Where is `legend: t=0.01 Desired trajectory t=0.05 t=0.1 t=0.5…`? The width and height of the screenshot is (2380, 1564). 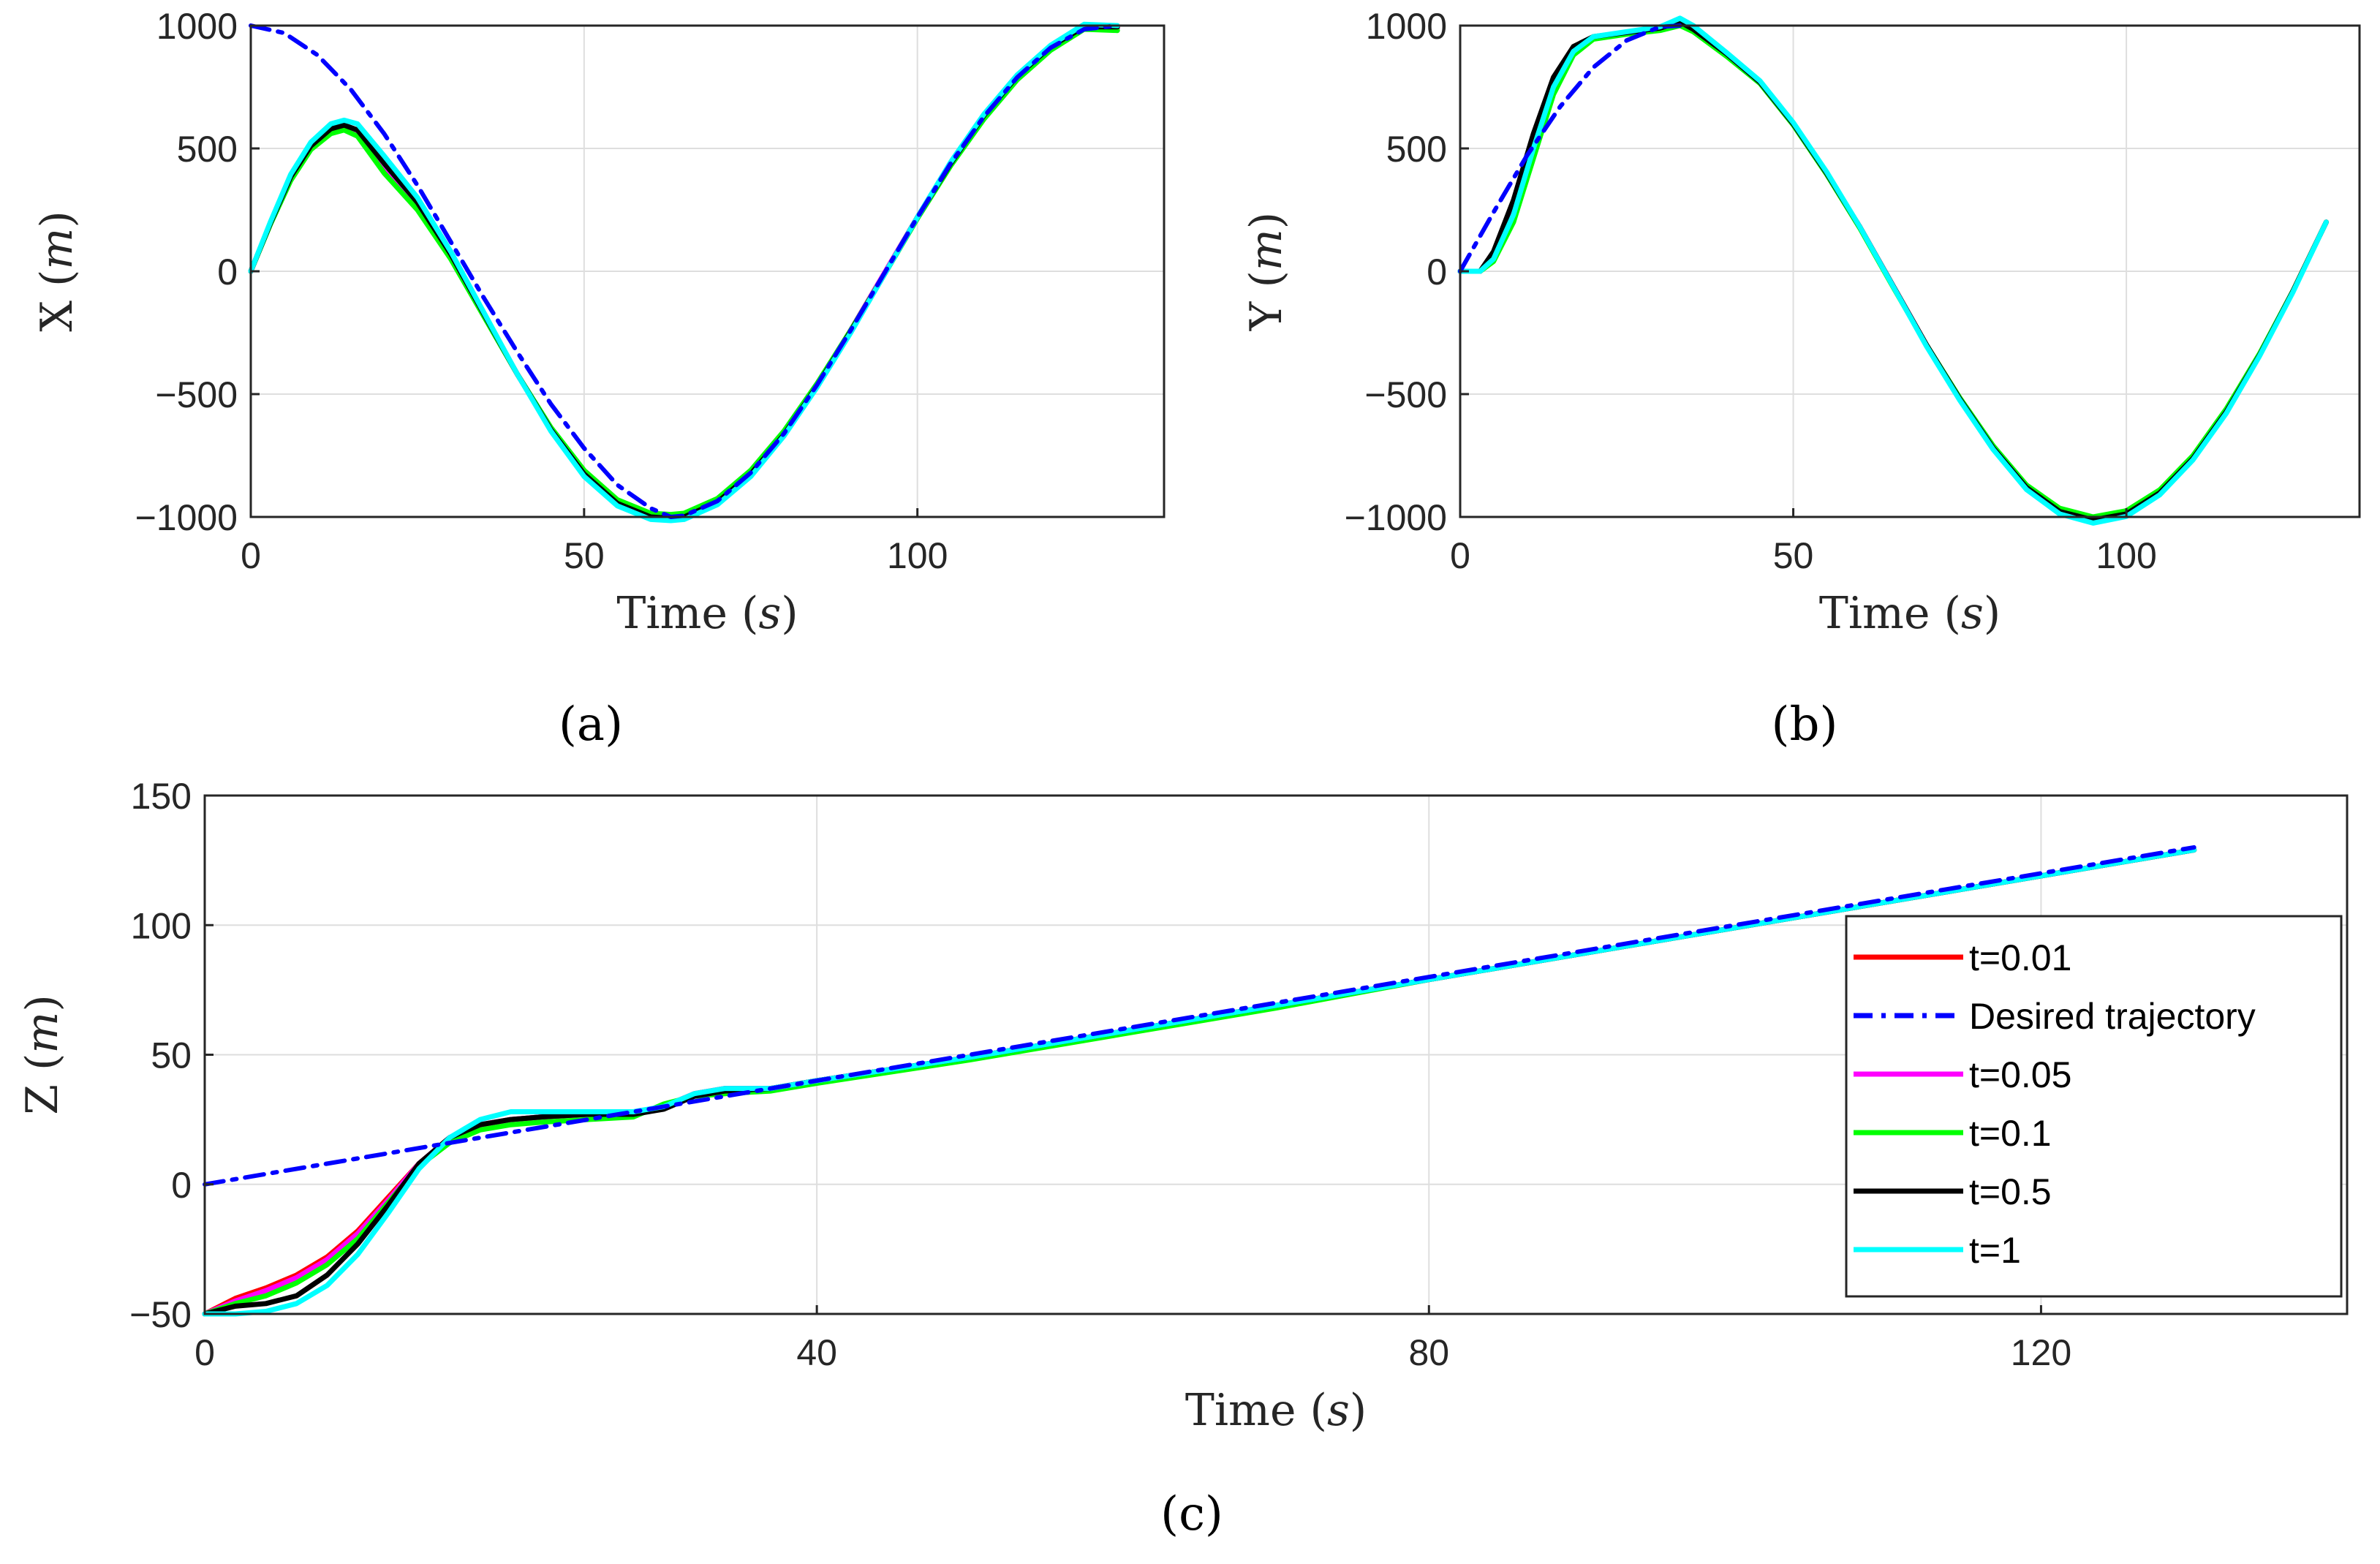 legend: t=0.01 Desired trajectory t=0.05 t=0.1 t=0.5… is located at coordinates (2094, 1106).